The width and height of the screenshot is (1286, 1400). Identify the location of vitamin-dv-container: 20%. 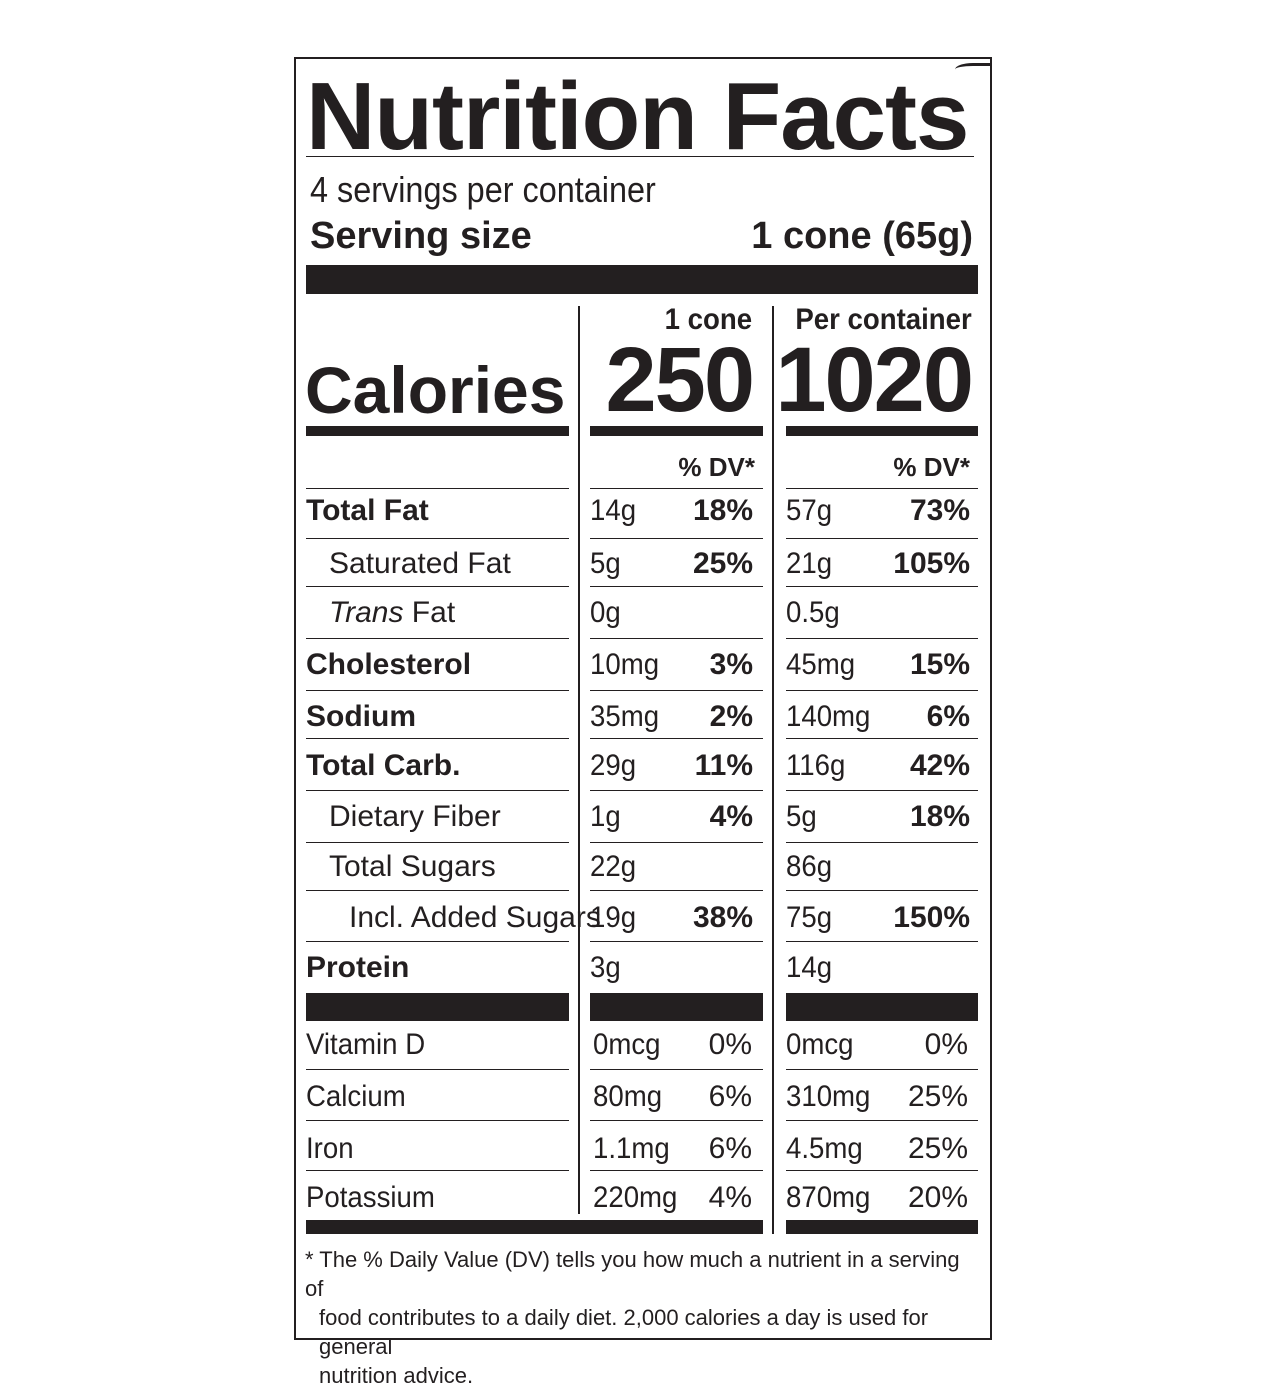
(937, 1197).